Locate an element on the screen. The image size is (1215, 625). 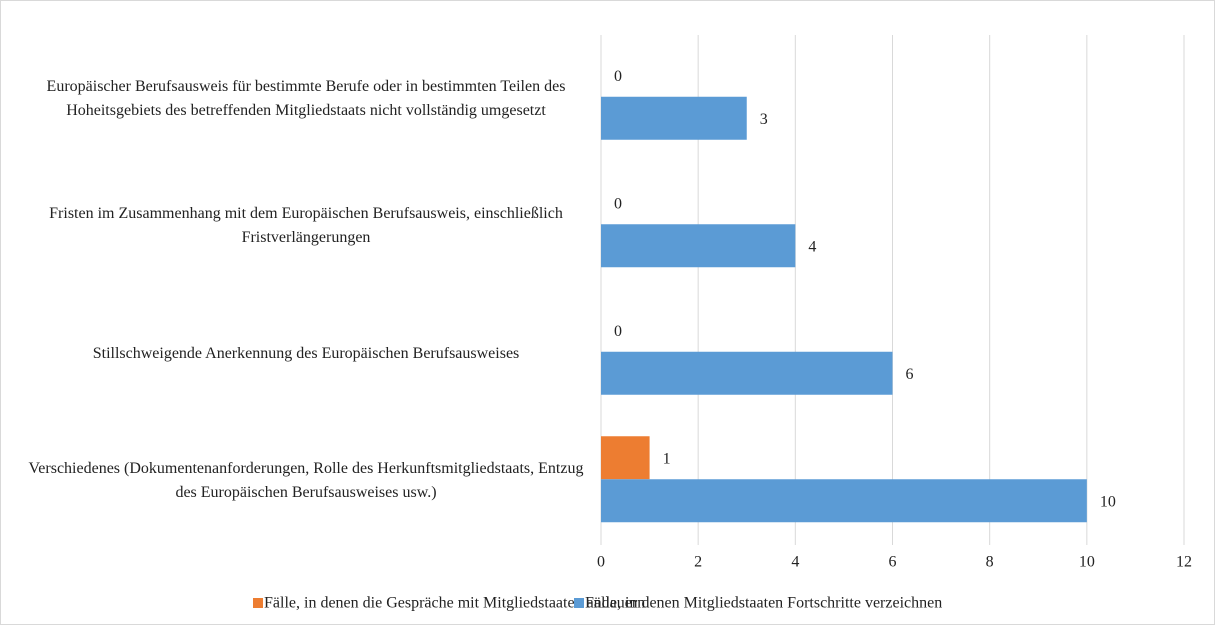
x-tick-label: 4 is located at coordinates (795, 562).